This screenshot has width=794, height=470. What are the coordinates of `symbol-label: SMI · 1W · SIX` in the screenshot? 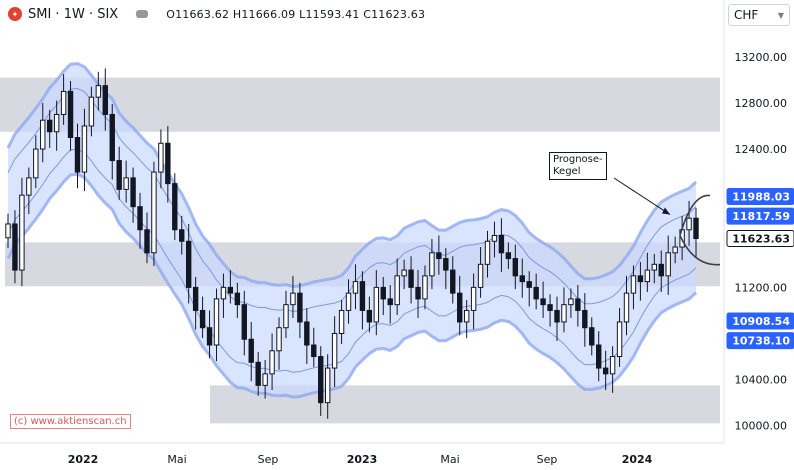 It's located at (73, 14).